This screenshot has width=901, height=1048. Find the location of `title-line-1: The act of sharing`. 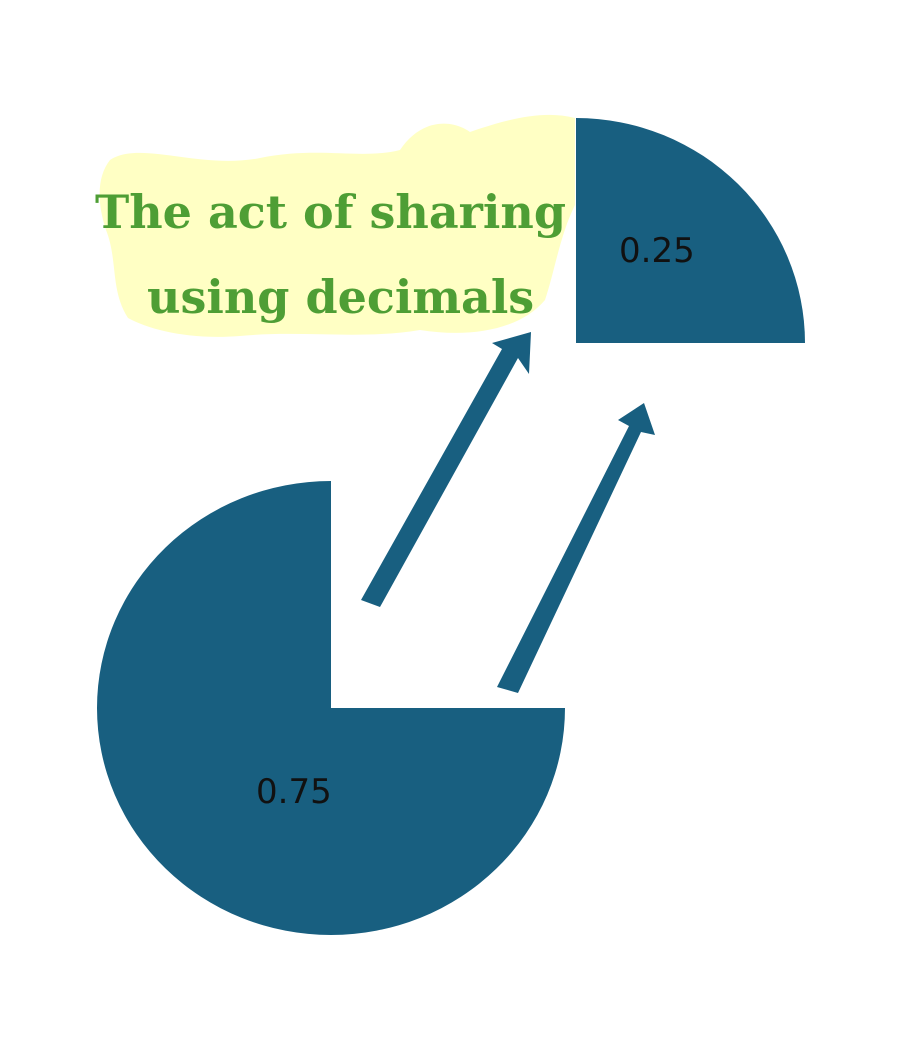

title-line-1: The act of sharing is located at coordinates (330, 212).